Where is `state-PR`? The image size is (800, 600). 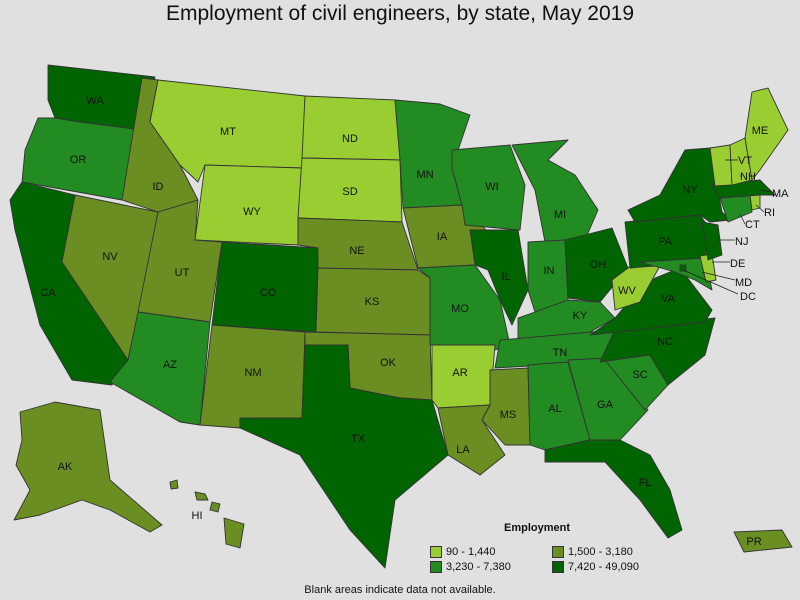
state-PR is located at coordinates (763, 541).